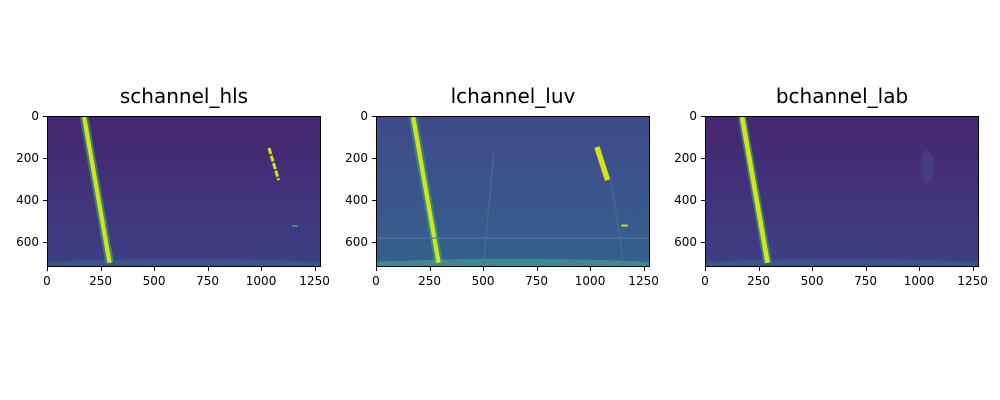 This screenshot has width=1000, height=400. Describe the element at coordinates (184, 96) in the screenshot. I see `panel-title: schannel_hls` at that location.